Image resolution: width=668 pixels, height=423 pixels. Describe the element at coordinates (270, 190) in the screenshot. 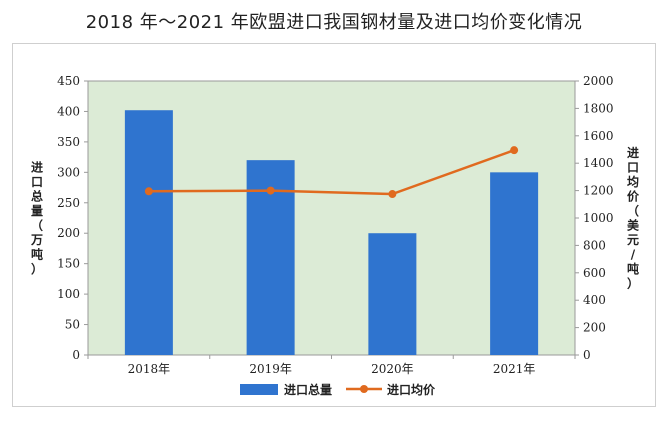

I see `line-point-2019年` at that location.